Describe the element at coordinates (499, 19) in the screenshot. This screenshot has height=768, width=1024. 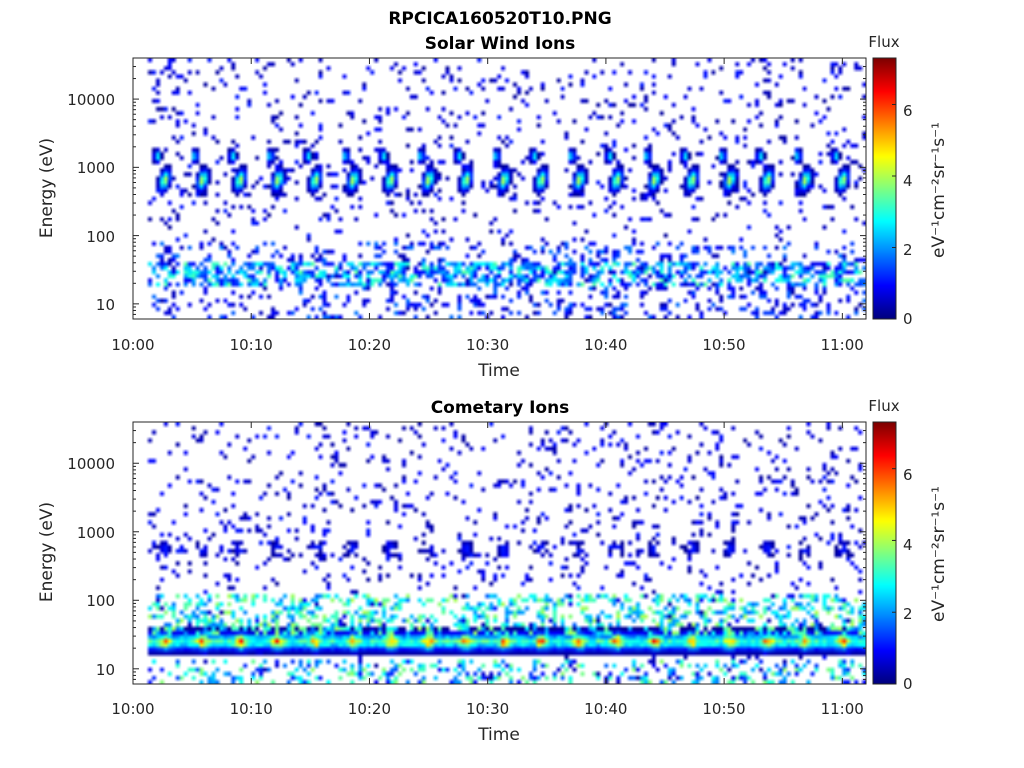
I see `figure-title: RPCICA160520T10.PNG` at that location.